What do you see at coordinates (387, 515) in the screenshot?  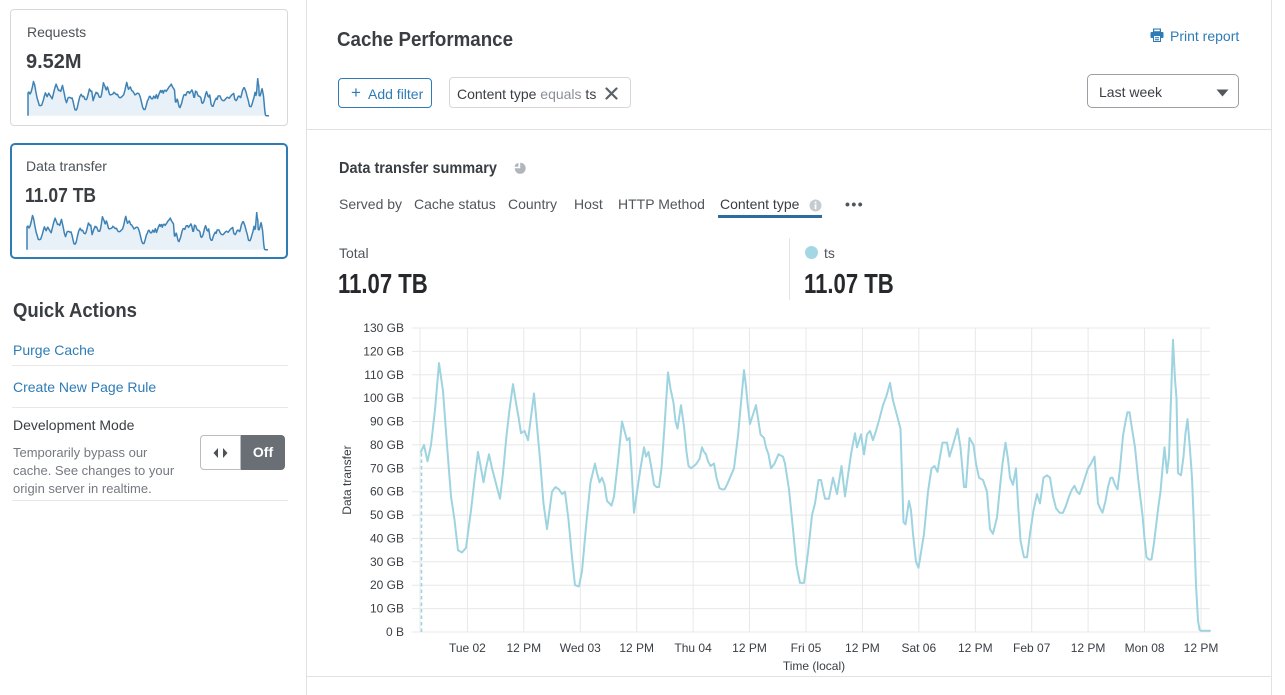 I see `svg-text: 50 GB` at bounding box center [387, 515].